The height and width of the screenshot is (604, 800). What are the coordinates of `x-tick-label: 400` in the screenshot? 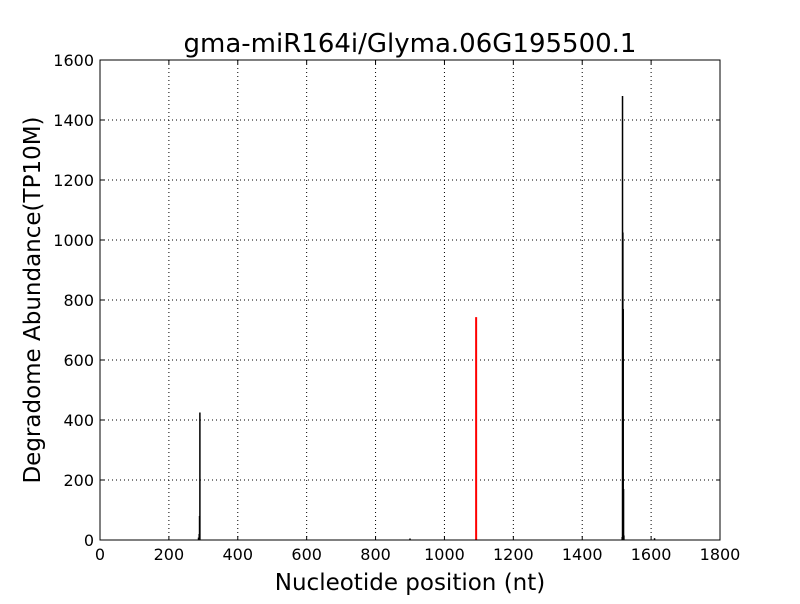 It's located at (238, 554).